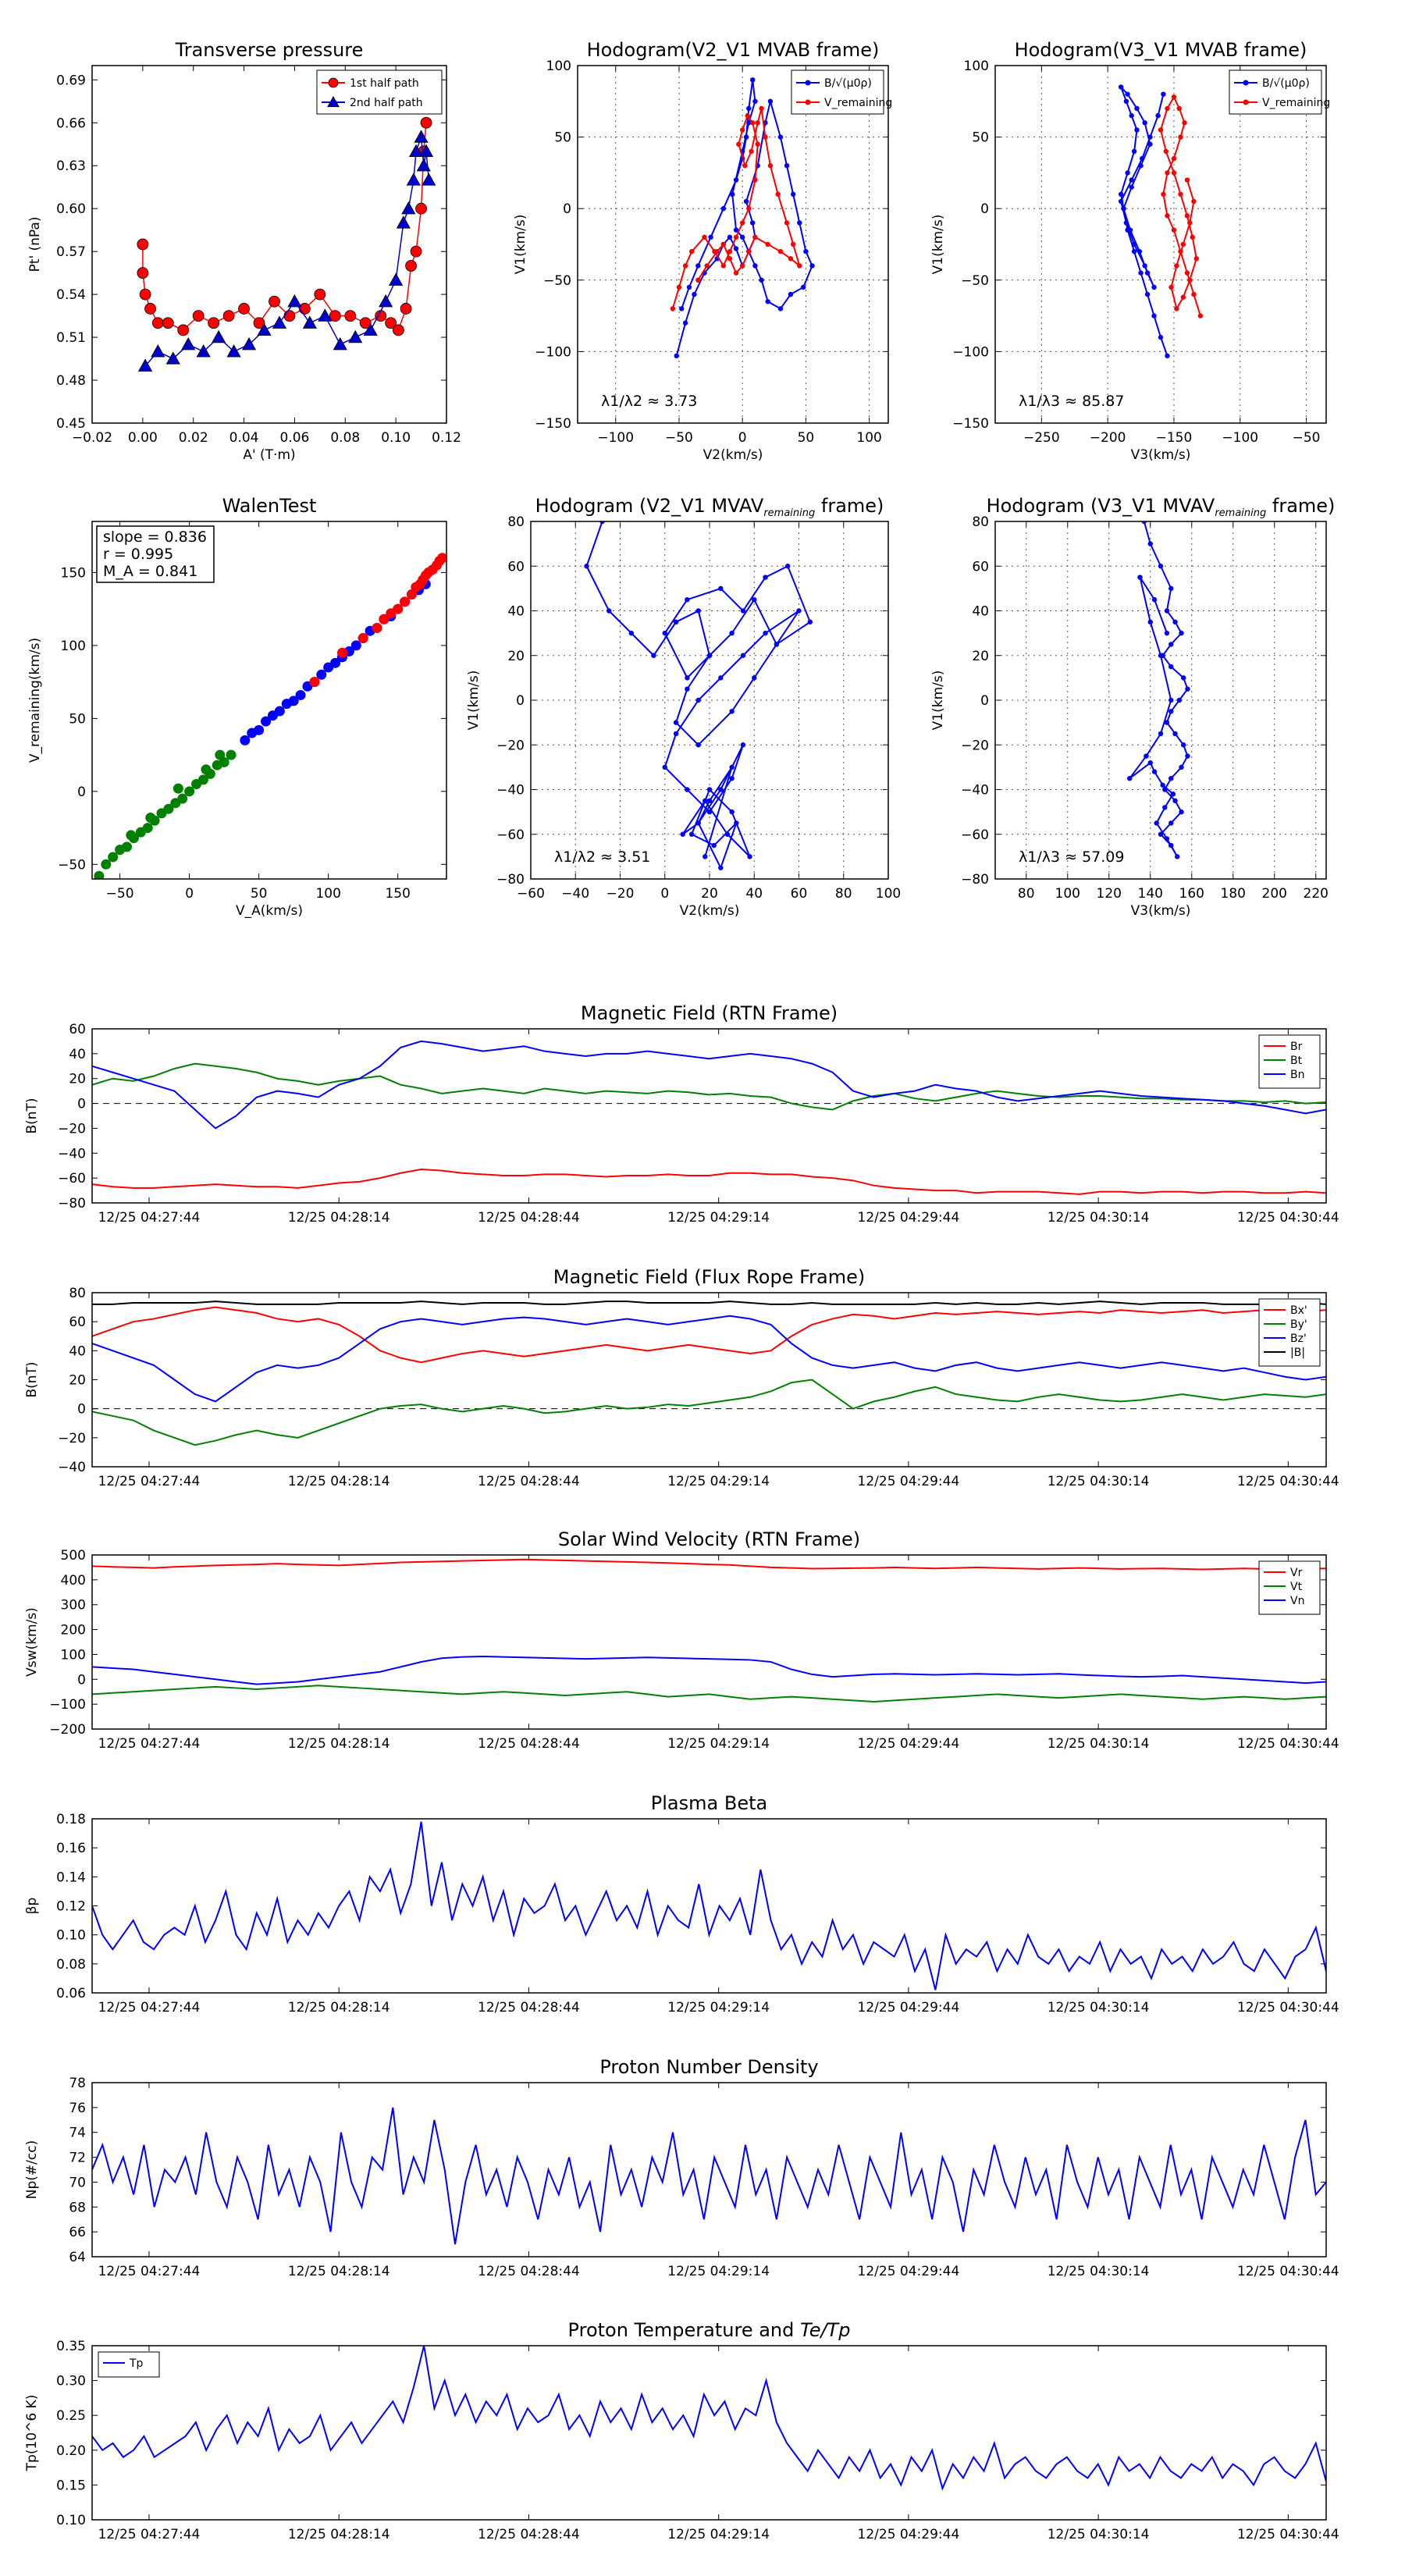 The height and width of the screenshot is (2576, 1405). I want to click on x-tick-label: 0.02, so click(194, 438).